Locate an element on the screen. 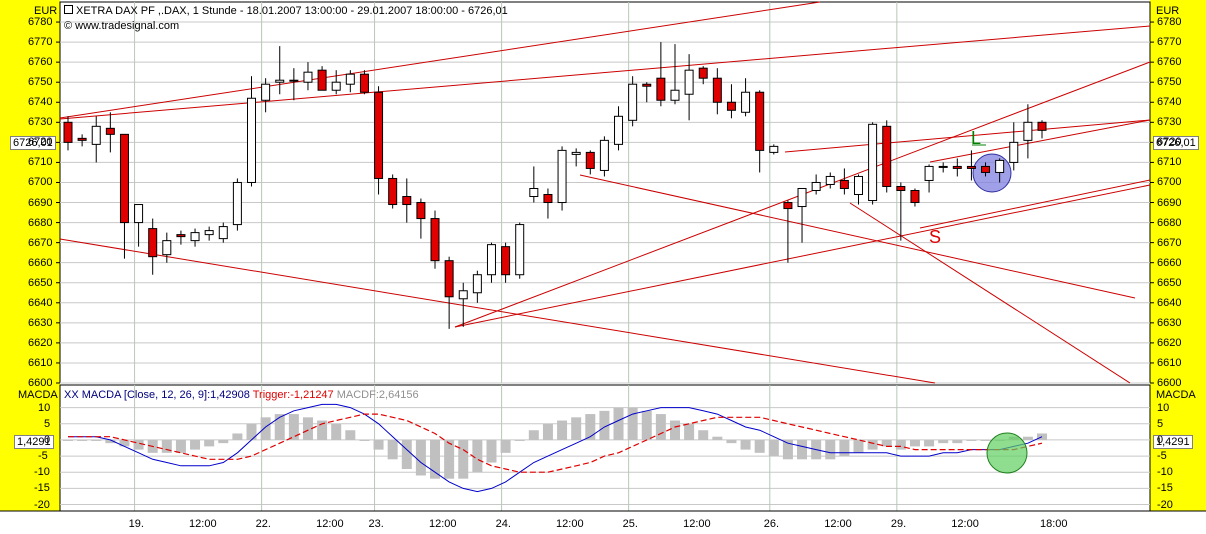  price-tick-label-right: 6640 is located at coordinates (1169, 302).